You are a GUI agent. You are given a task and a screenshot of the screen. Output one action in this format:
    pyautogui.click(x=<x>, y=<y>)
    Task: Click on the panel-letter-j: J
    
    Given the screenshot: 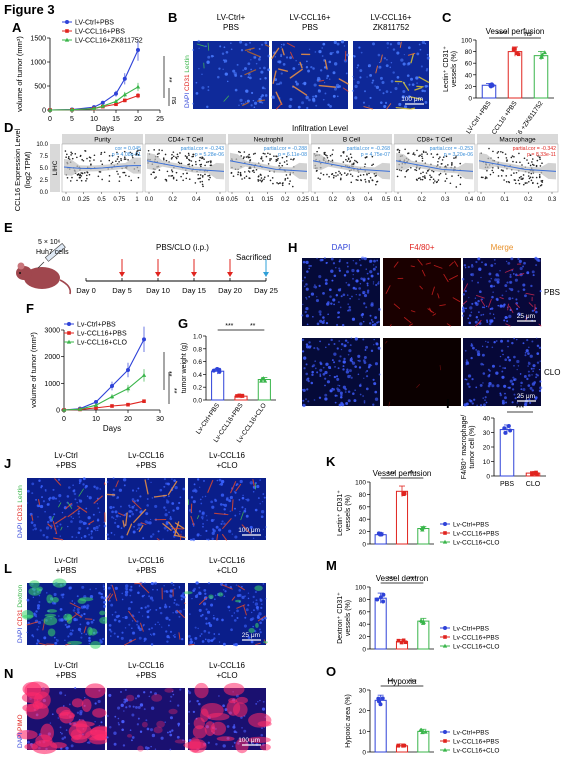 What is the action you would take?
    pyautogui.click(x=7, y=463)
    